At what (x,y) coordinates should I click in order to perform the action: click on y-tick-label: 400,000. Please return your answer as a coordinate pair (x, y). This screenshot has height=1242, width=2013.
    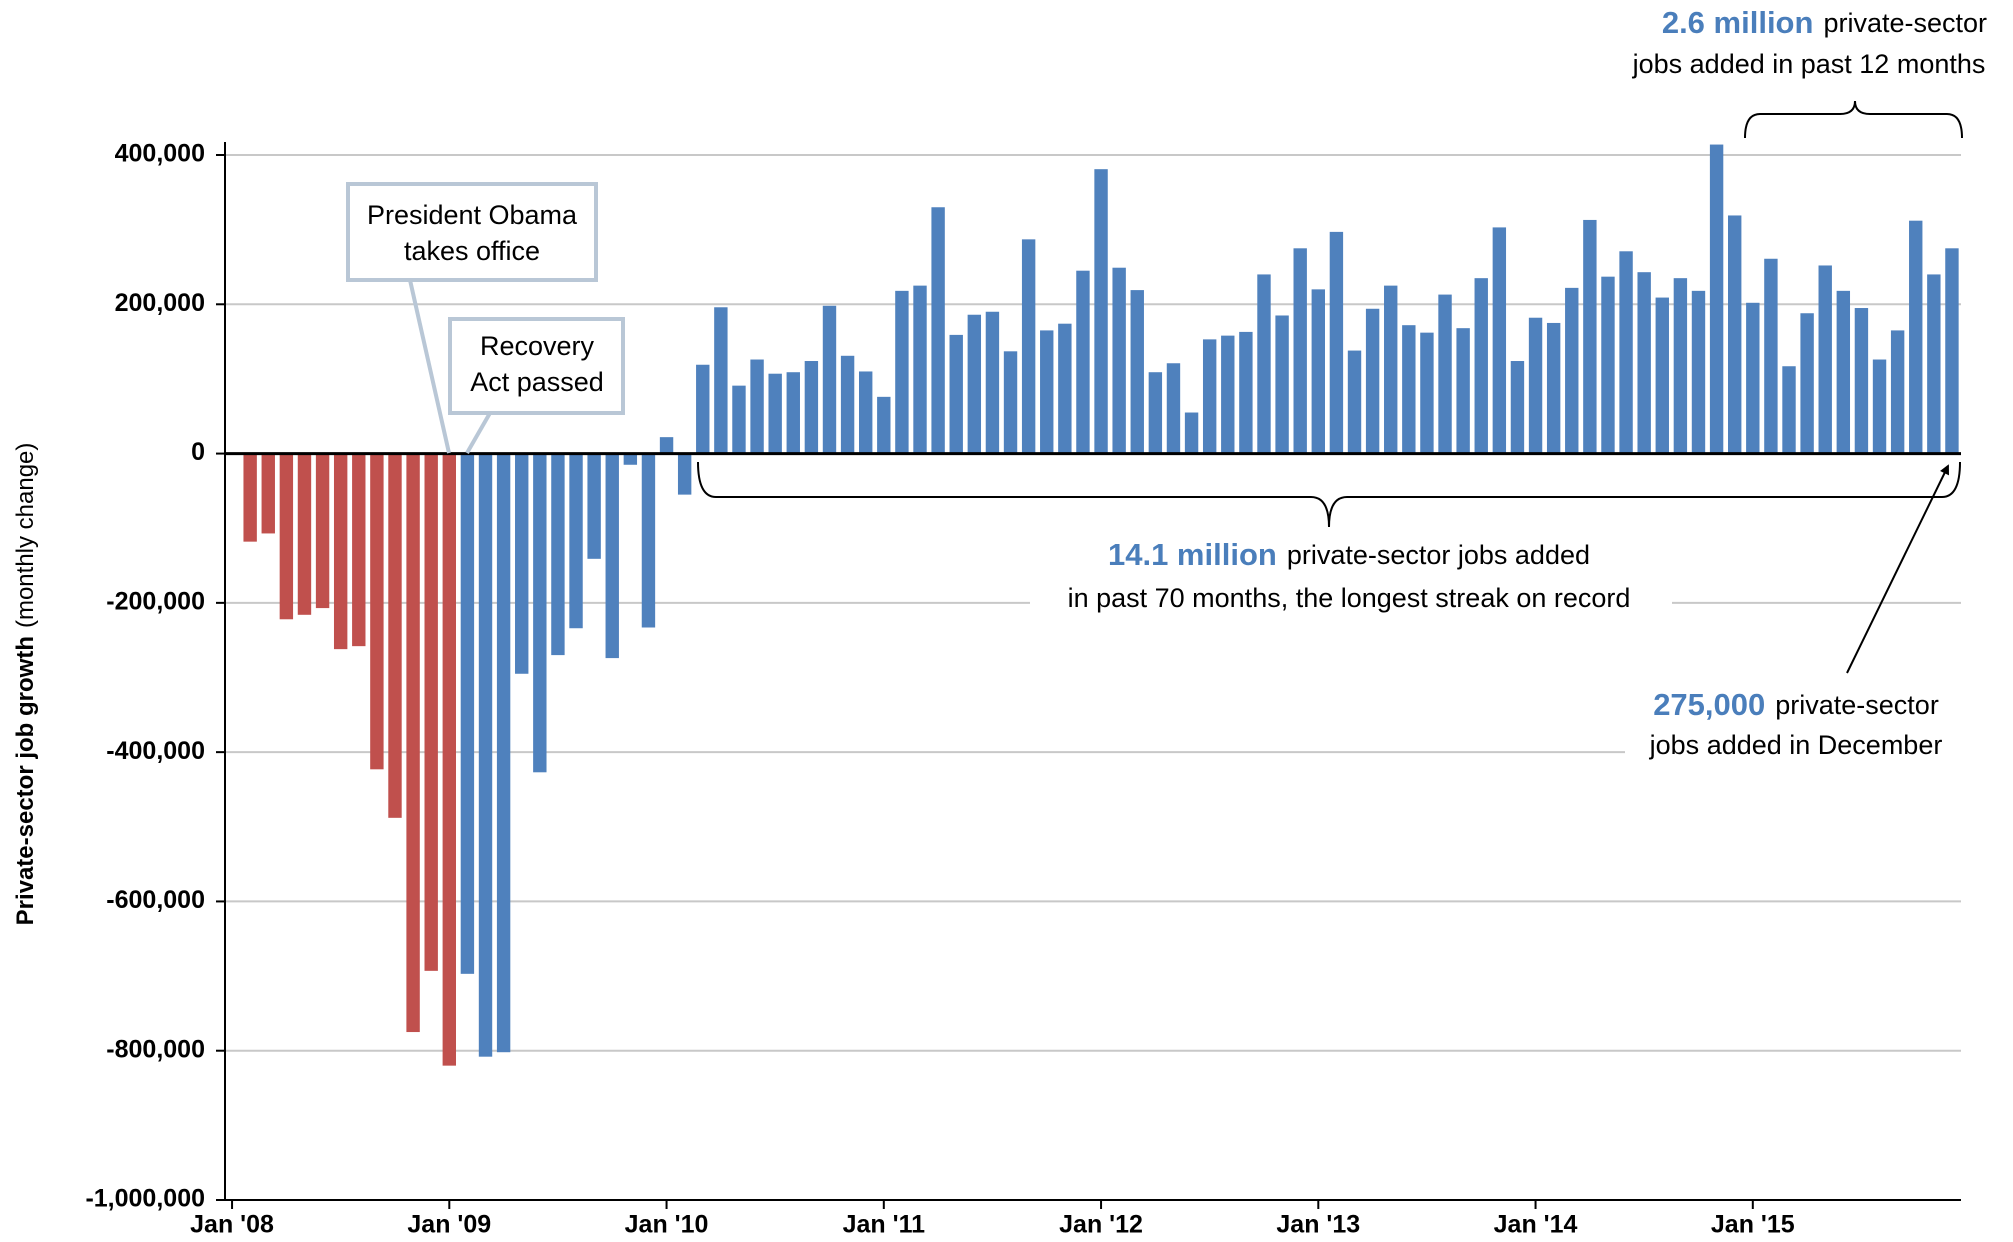
    Looking at the image, I should click on (160, 154).